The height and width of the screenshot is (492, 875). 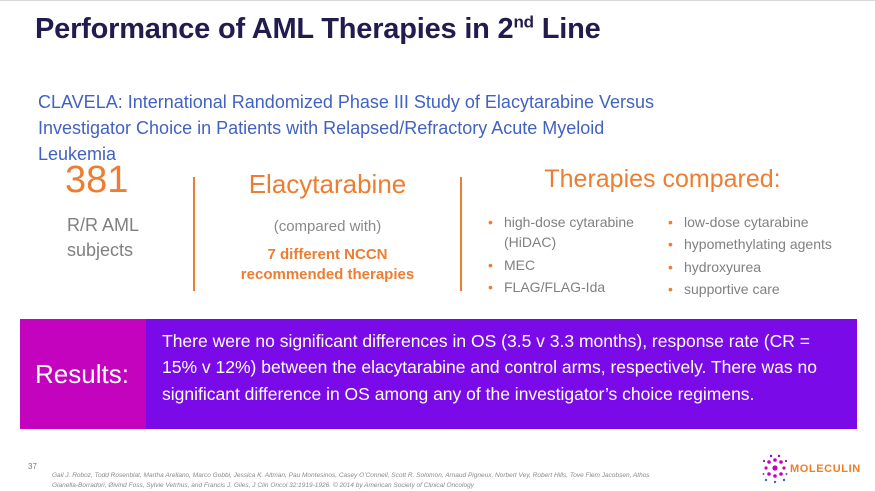 What do you see at coordinates (572, 265) in the screenshot?
I see `therapy-item: • MEC` at bounding box center [572, 265].